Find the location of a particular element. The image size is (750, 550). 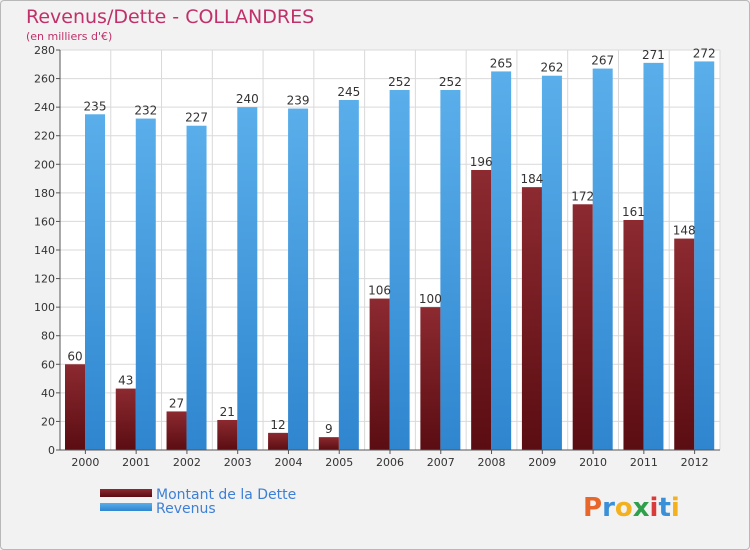

x-tick-label-2005: 2005 is located at coordinates (339, 462).